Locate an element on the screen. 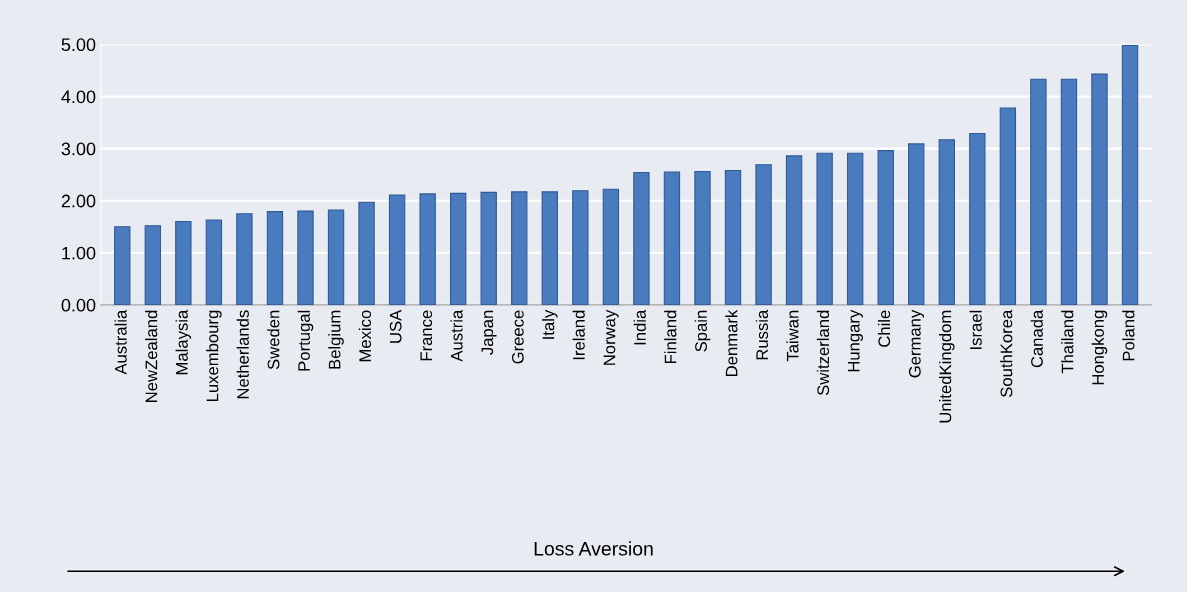 Image resolution: width=1187 pixels, height=592 pixels. x-tick-label: NewZealand is located at coordinates (151, 356).